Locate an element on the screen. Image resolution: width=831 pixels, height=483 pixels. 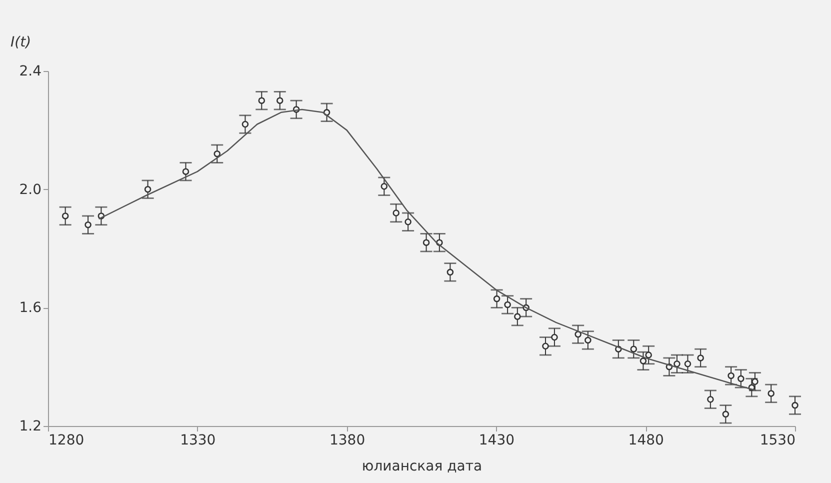
y-tick-label: 1.6 is located at coordinates (30, 308).